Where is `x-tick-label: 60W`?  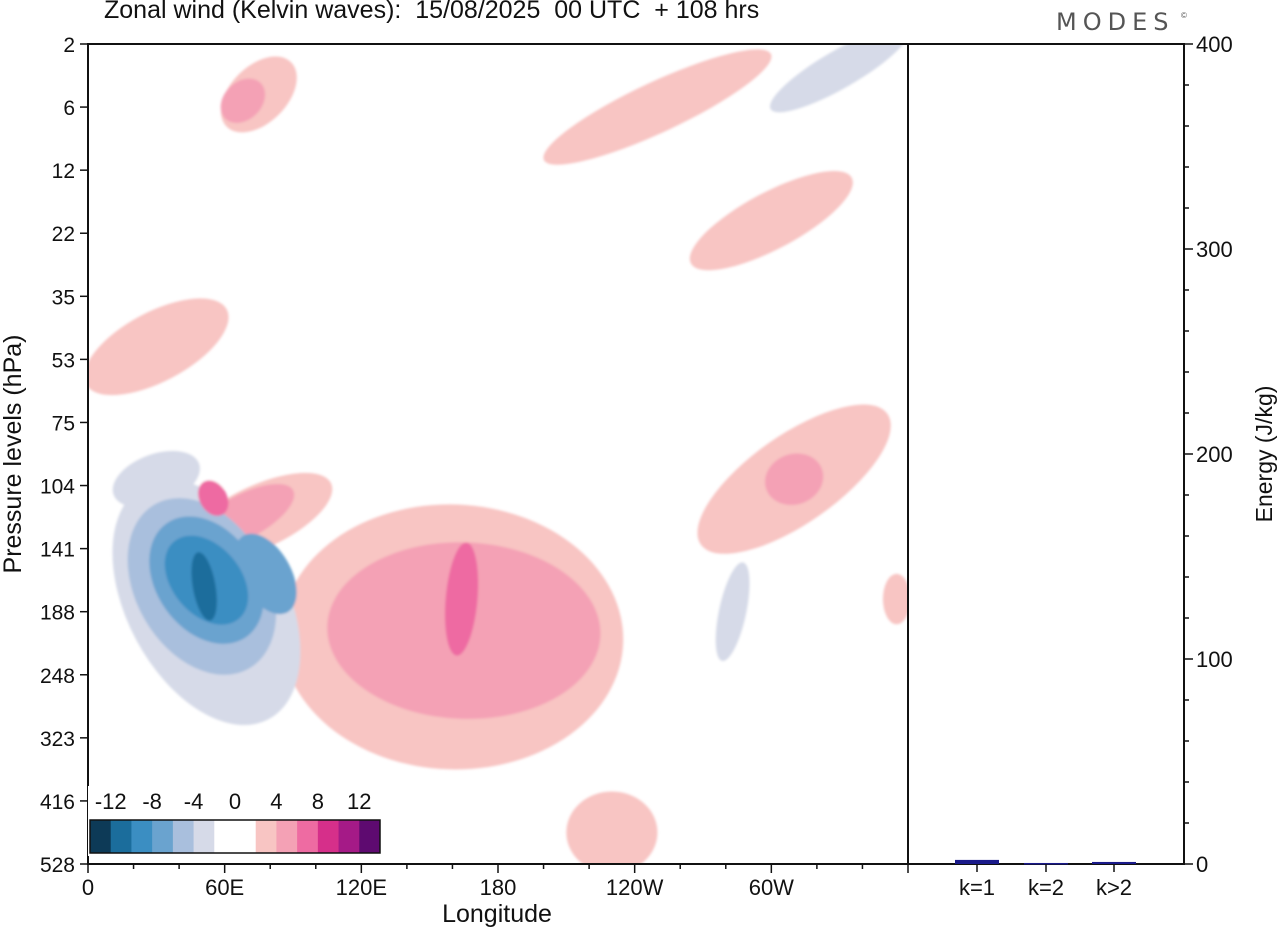 x-tick-label: 60W is located at coordinates (771, 887).